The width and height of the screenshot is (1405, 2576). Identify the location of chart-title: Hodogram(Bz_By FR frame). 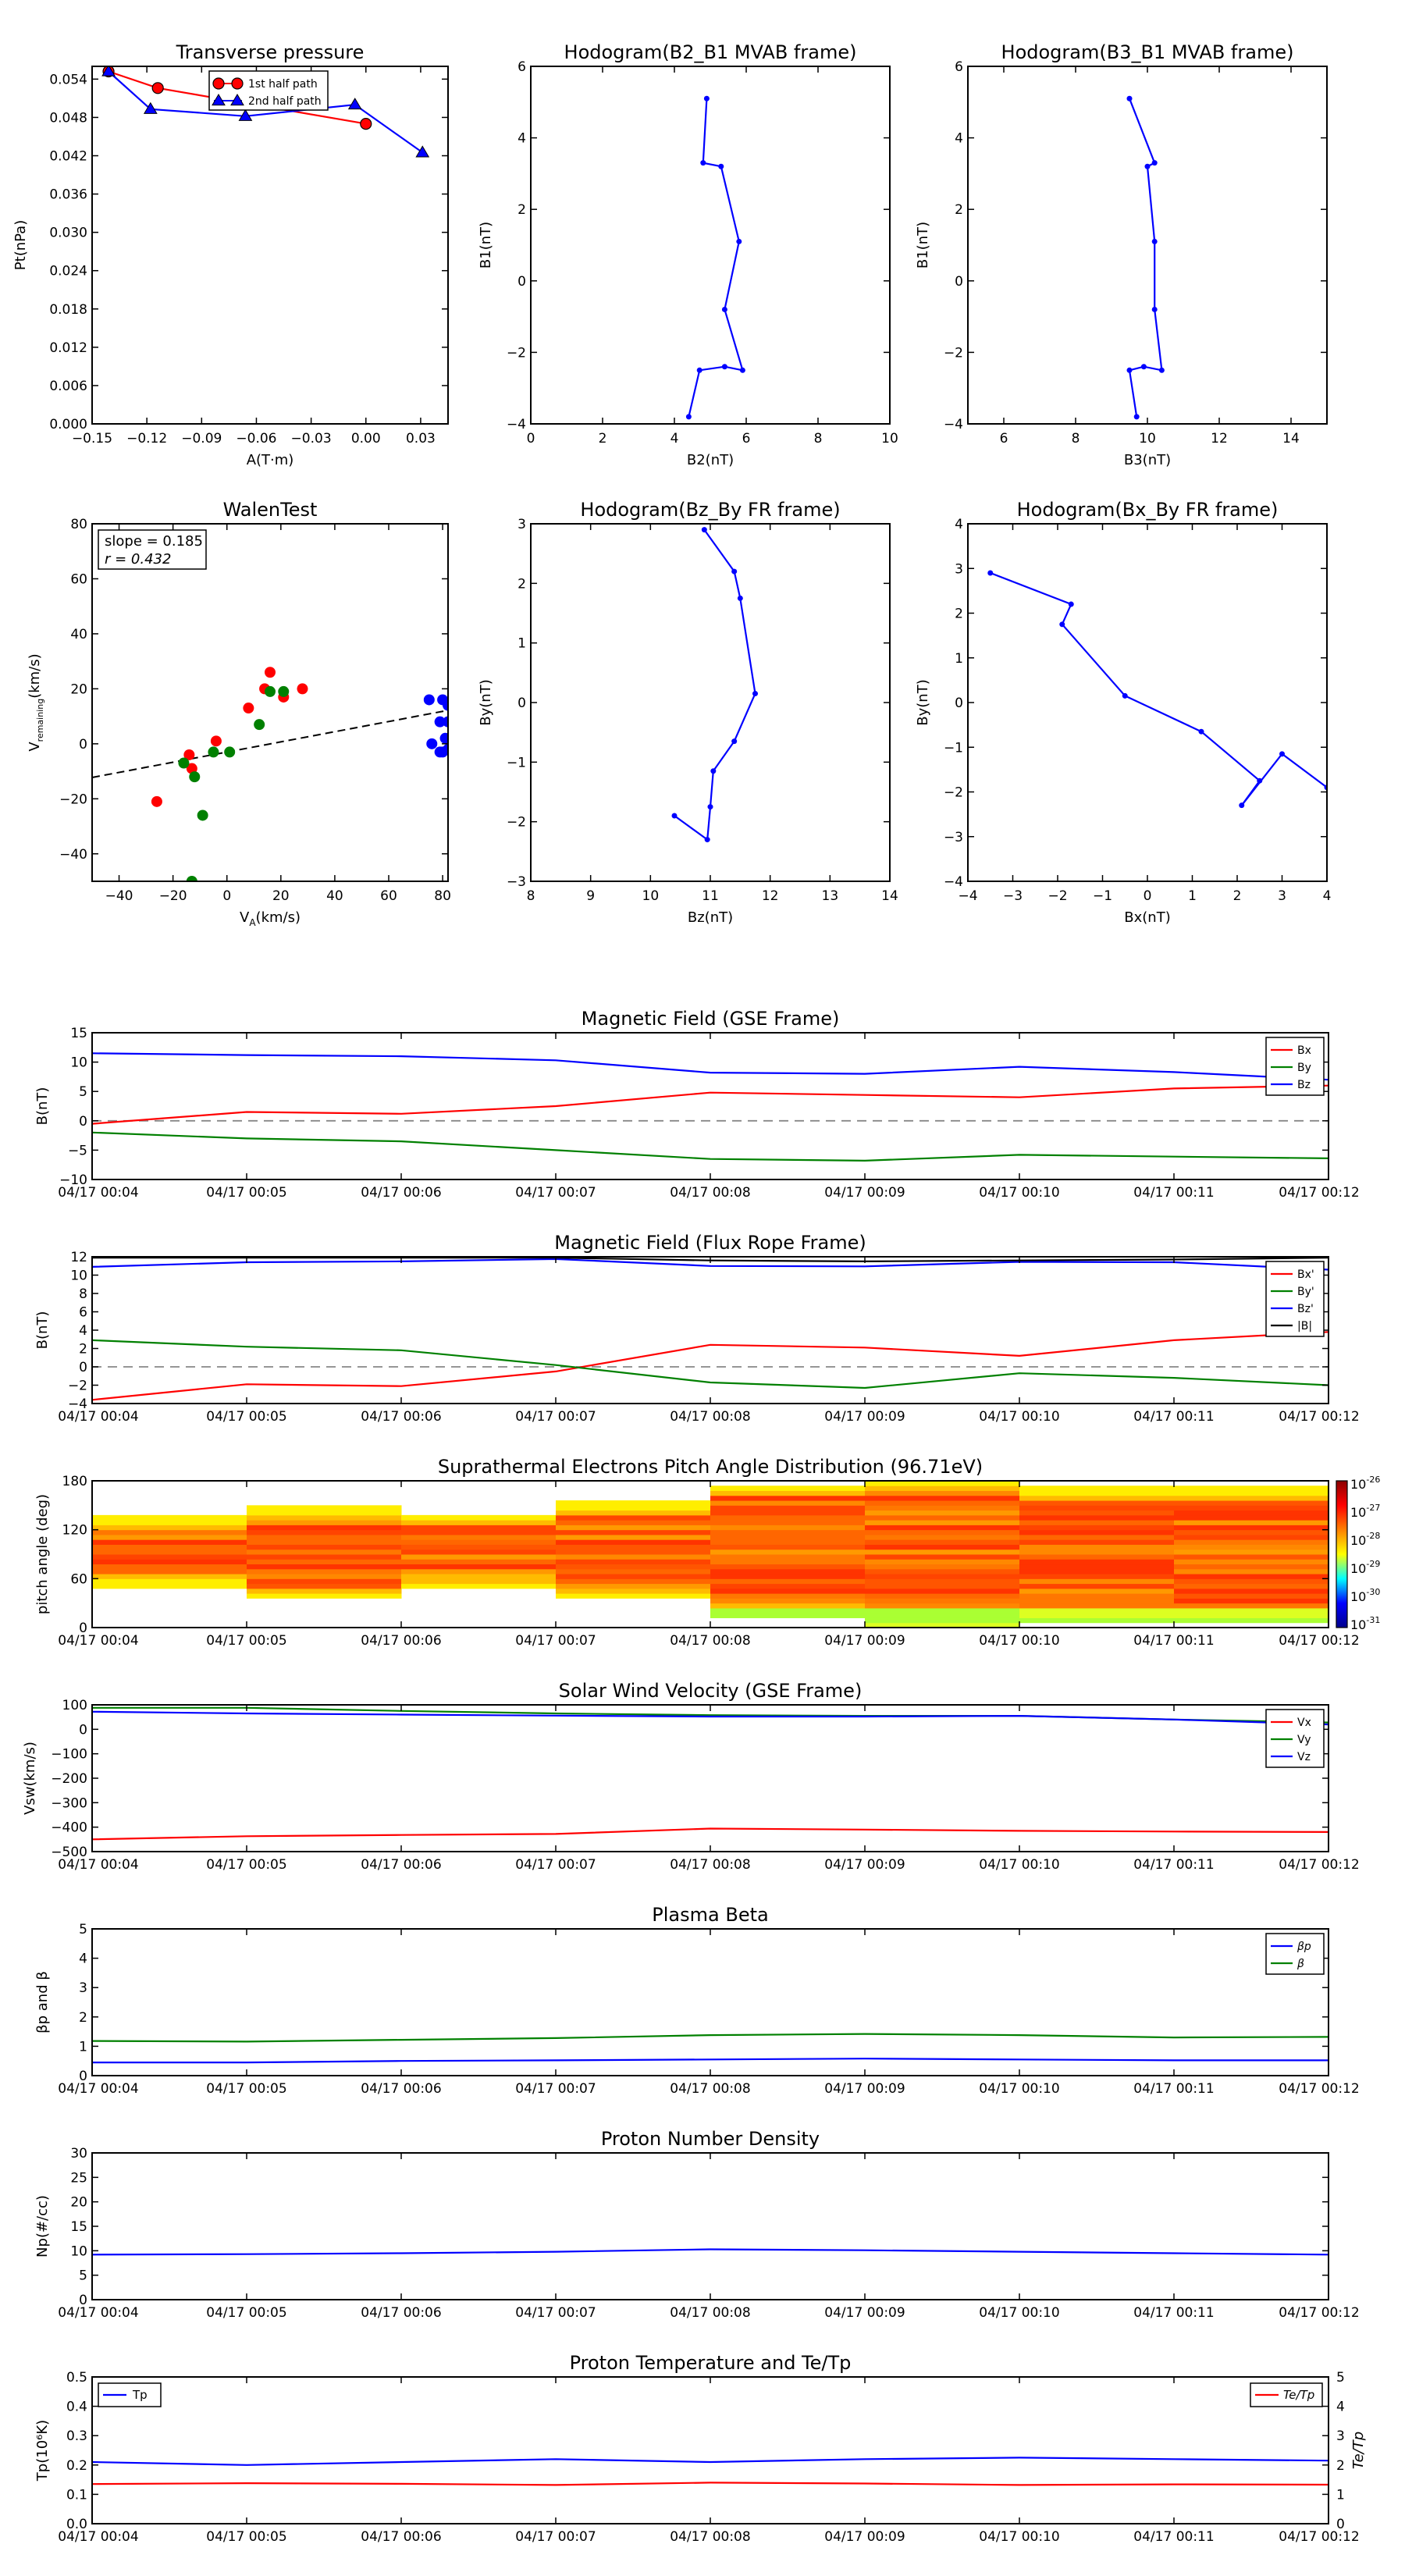
(710, 510).